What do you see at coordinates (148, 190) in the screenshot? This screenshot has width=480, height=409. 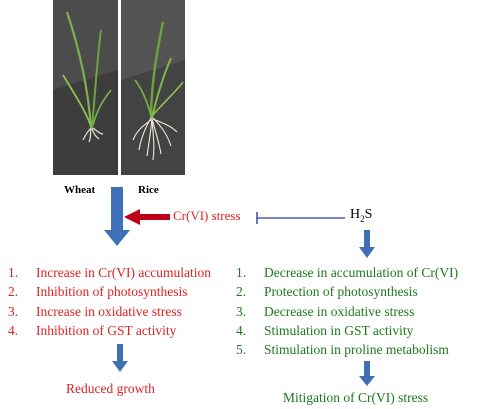 I see `rice-label: Rice` at bounding box center [148, 190].